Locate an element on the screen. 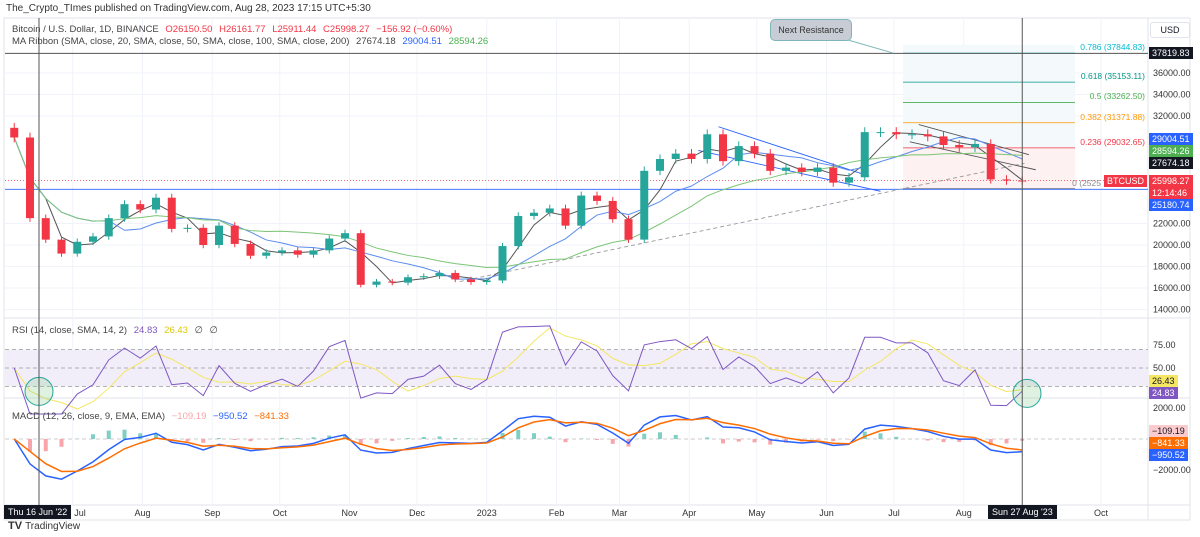 This screenshot has height=537, width=1200. bar-countdown: 12:14:46 is located at coordinates (1170, 192).